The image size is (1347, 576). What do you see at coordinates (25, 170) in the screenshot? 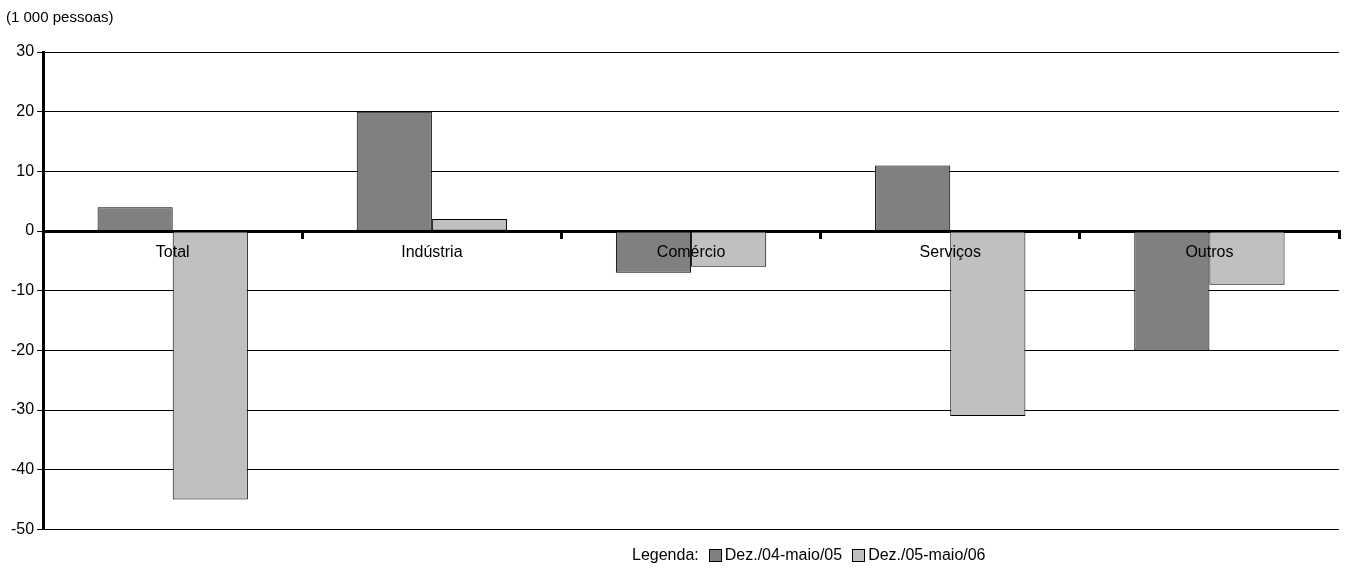
I see `y-tick-label: 10` at bounding box center [25, 170].